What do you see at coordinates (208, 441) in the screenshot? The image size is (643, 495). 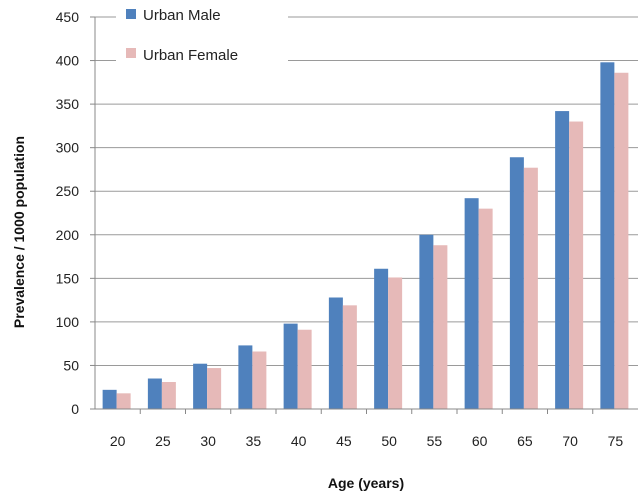 I see `x-tick-label: 30` at bounding box center [208, 441].